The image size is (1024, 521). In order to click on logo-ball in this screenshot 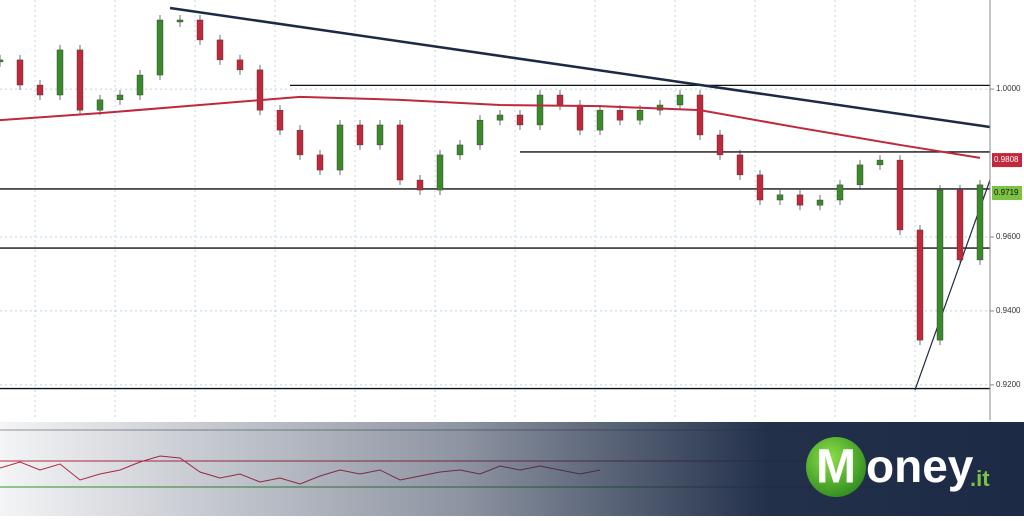, I will do `click(836, 467)`.